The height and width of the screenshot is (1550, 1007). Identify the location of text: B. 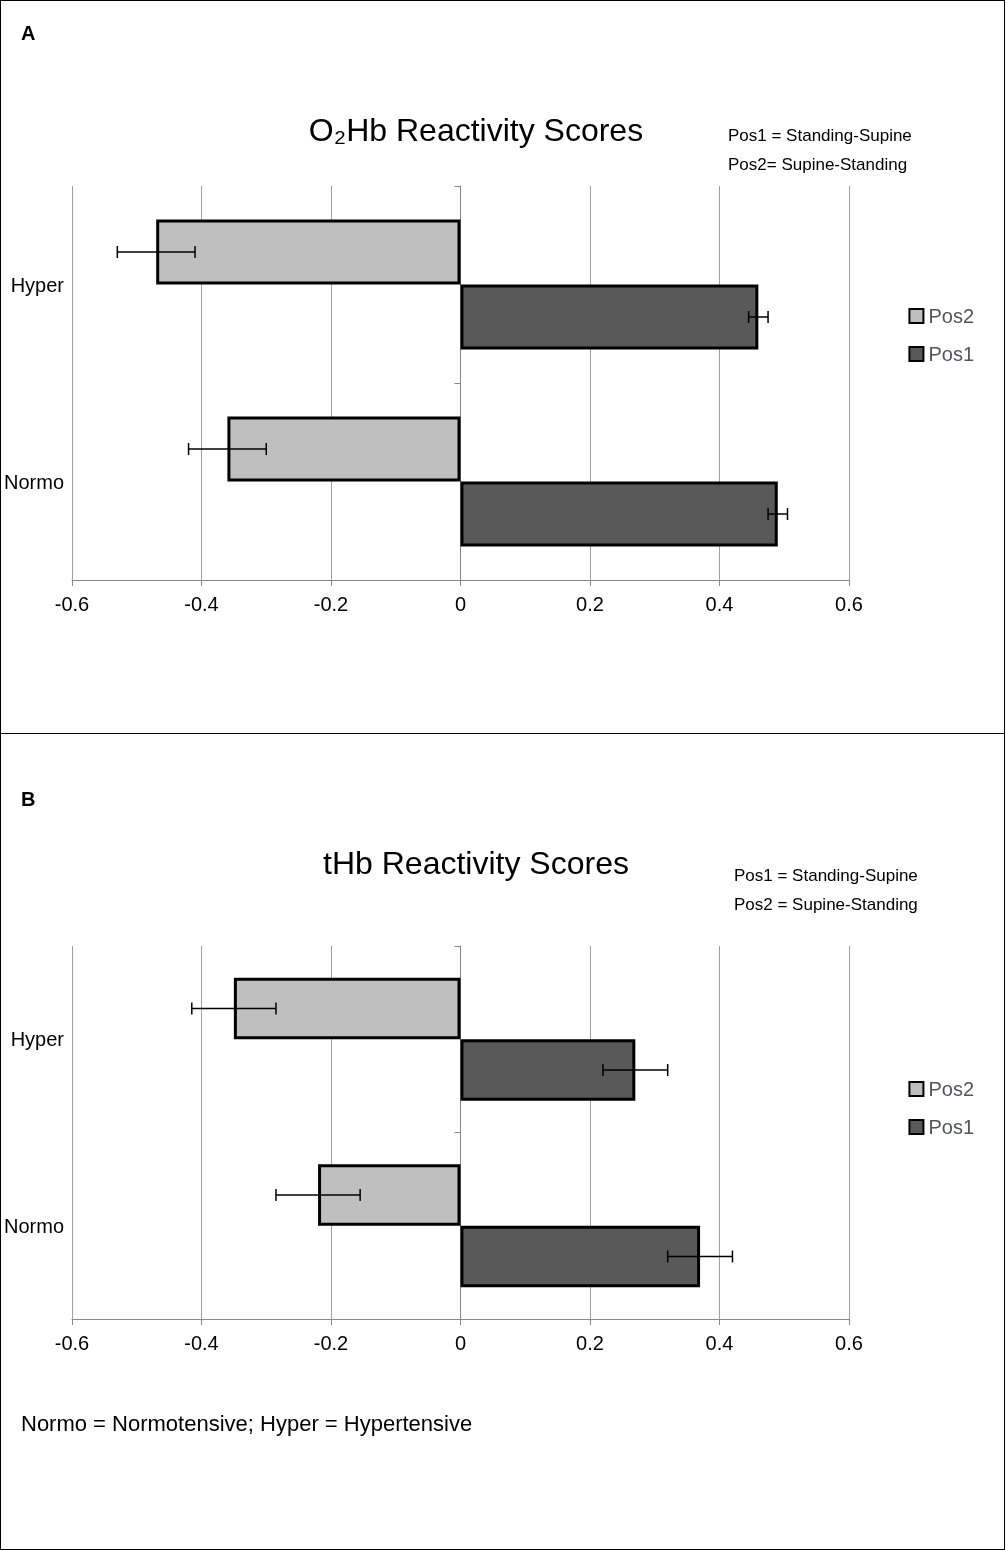
(28, 799).